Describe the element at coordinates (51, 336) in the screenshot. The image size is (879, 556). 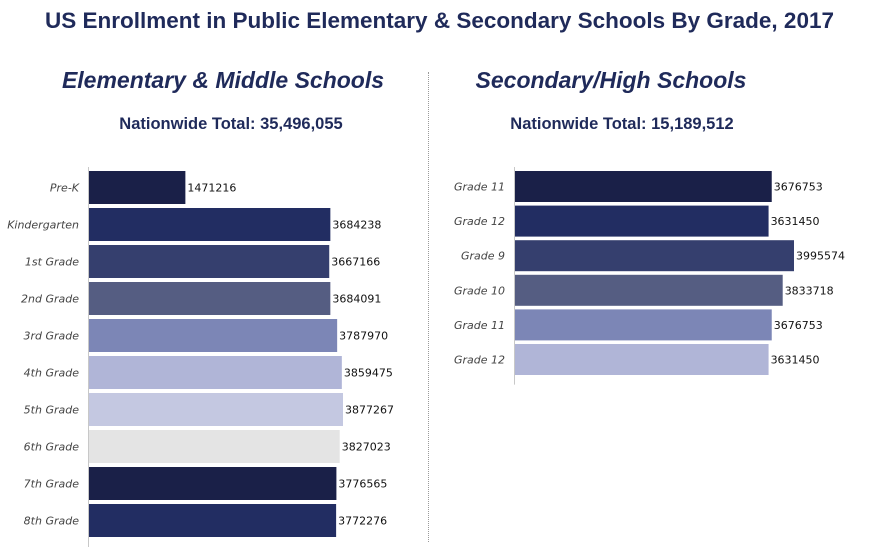
I see `category-label: 3rd Grade` at that location.